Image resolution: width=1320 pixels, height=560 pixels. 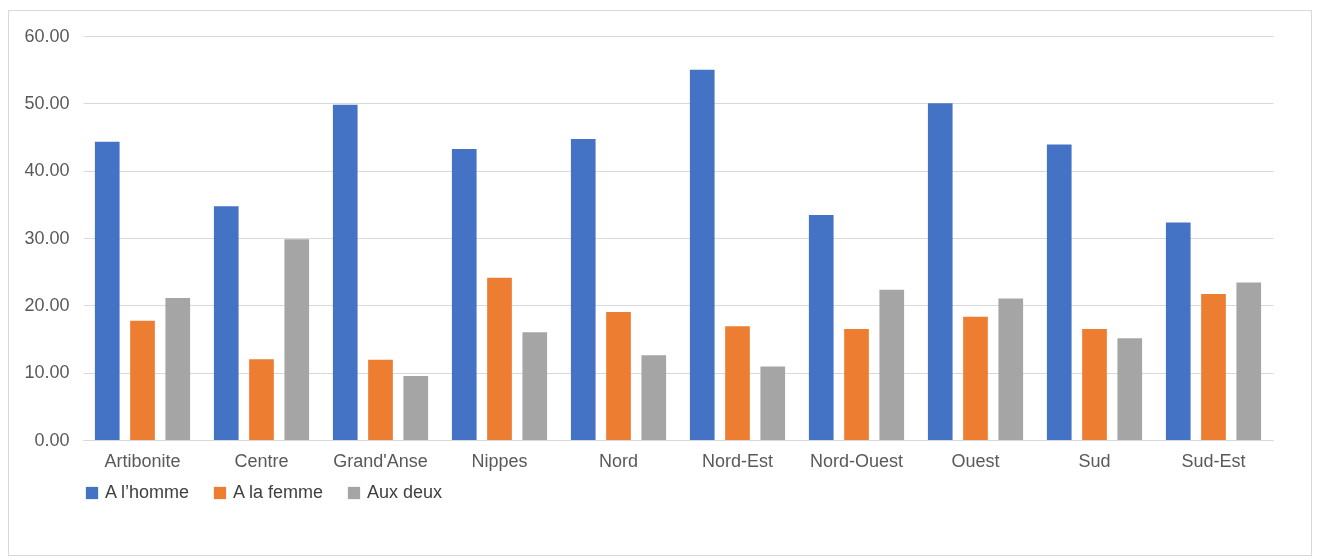 What do you see at coordinates (47, 372) in the screenshot?
I see `y-tick-label: 10.00` at bounding box center [47, 372].